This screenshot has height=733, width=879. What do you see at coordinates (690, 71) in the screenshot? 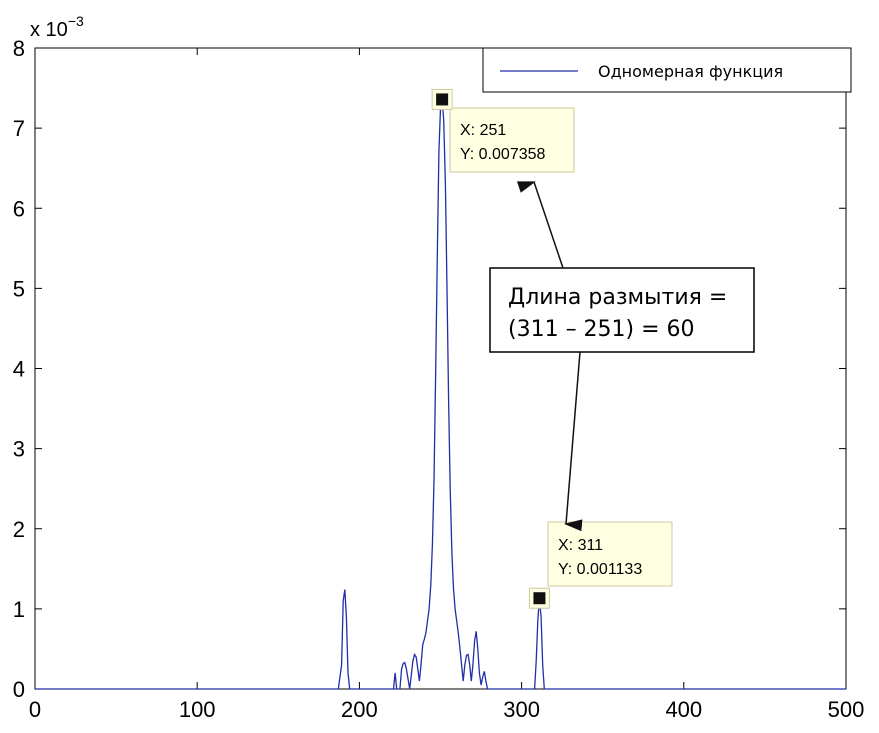
I see `legend-label: Одномерная функция` at bounding box center [690, 71].